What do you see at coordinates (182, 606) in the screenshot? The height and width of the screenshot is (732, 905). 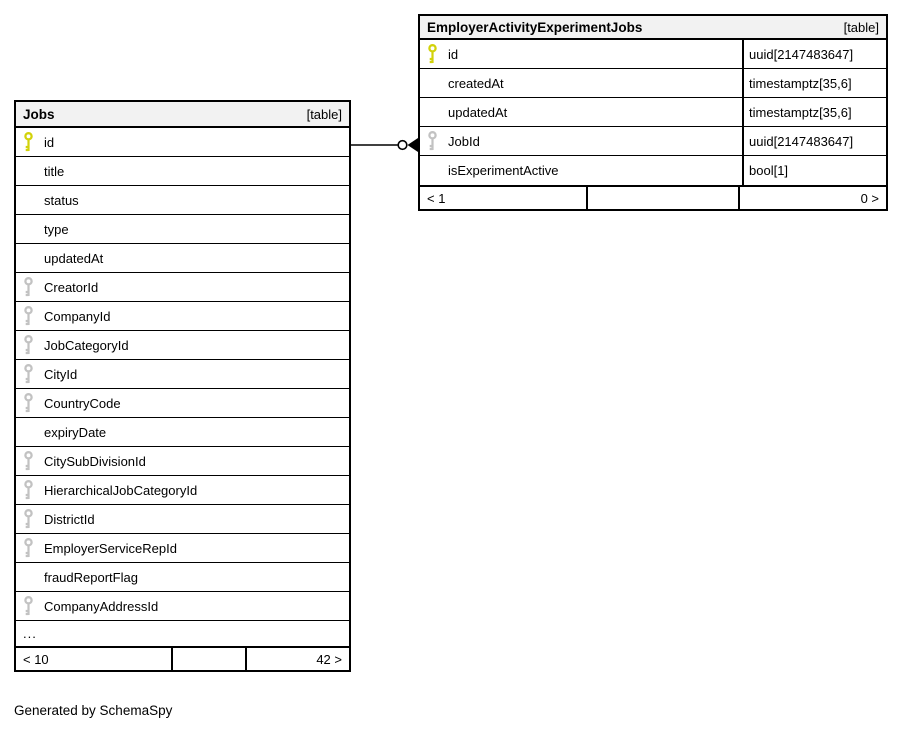 I see `table-row: CompanyAddressId` at bounding box center [182, 606].